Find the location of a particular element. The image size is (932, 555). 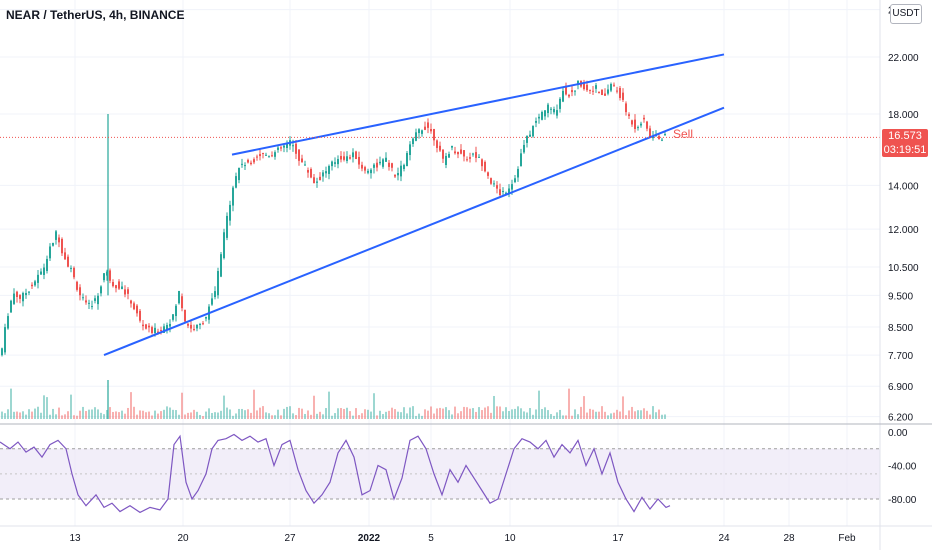

time-tick-label: 24 is located at coordinates (724, 538).